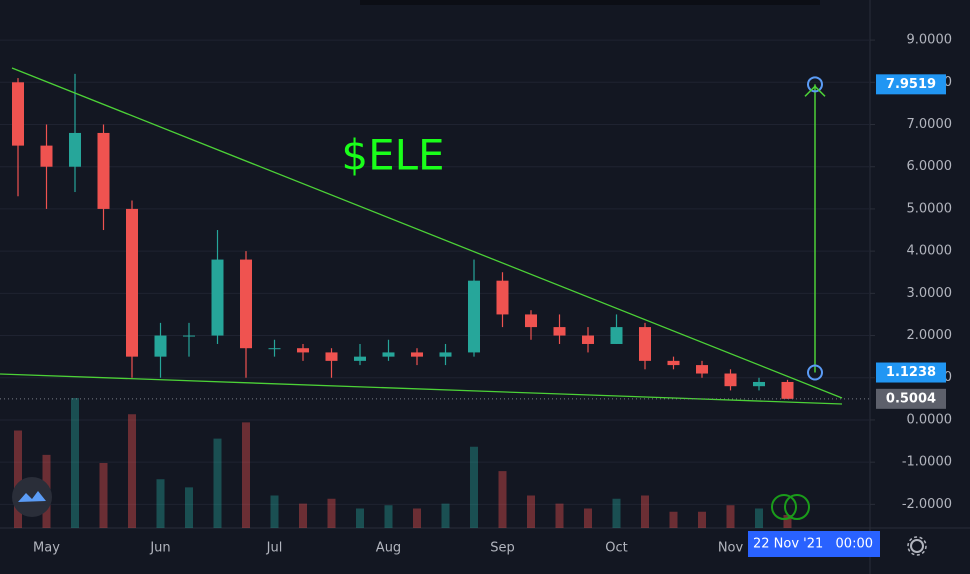  What do you see at coordinates (930, 40) in the screenshot?
I see `y-tick-label: 9.0000` at bounding box center [930, 40].